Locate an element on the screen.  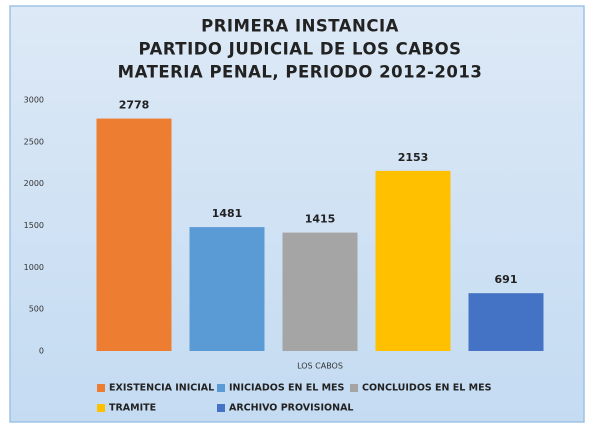
y-tick-label: 2000 is located at coordinates (34, 183).